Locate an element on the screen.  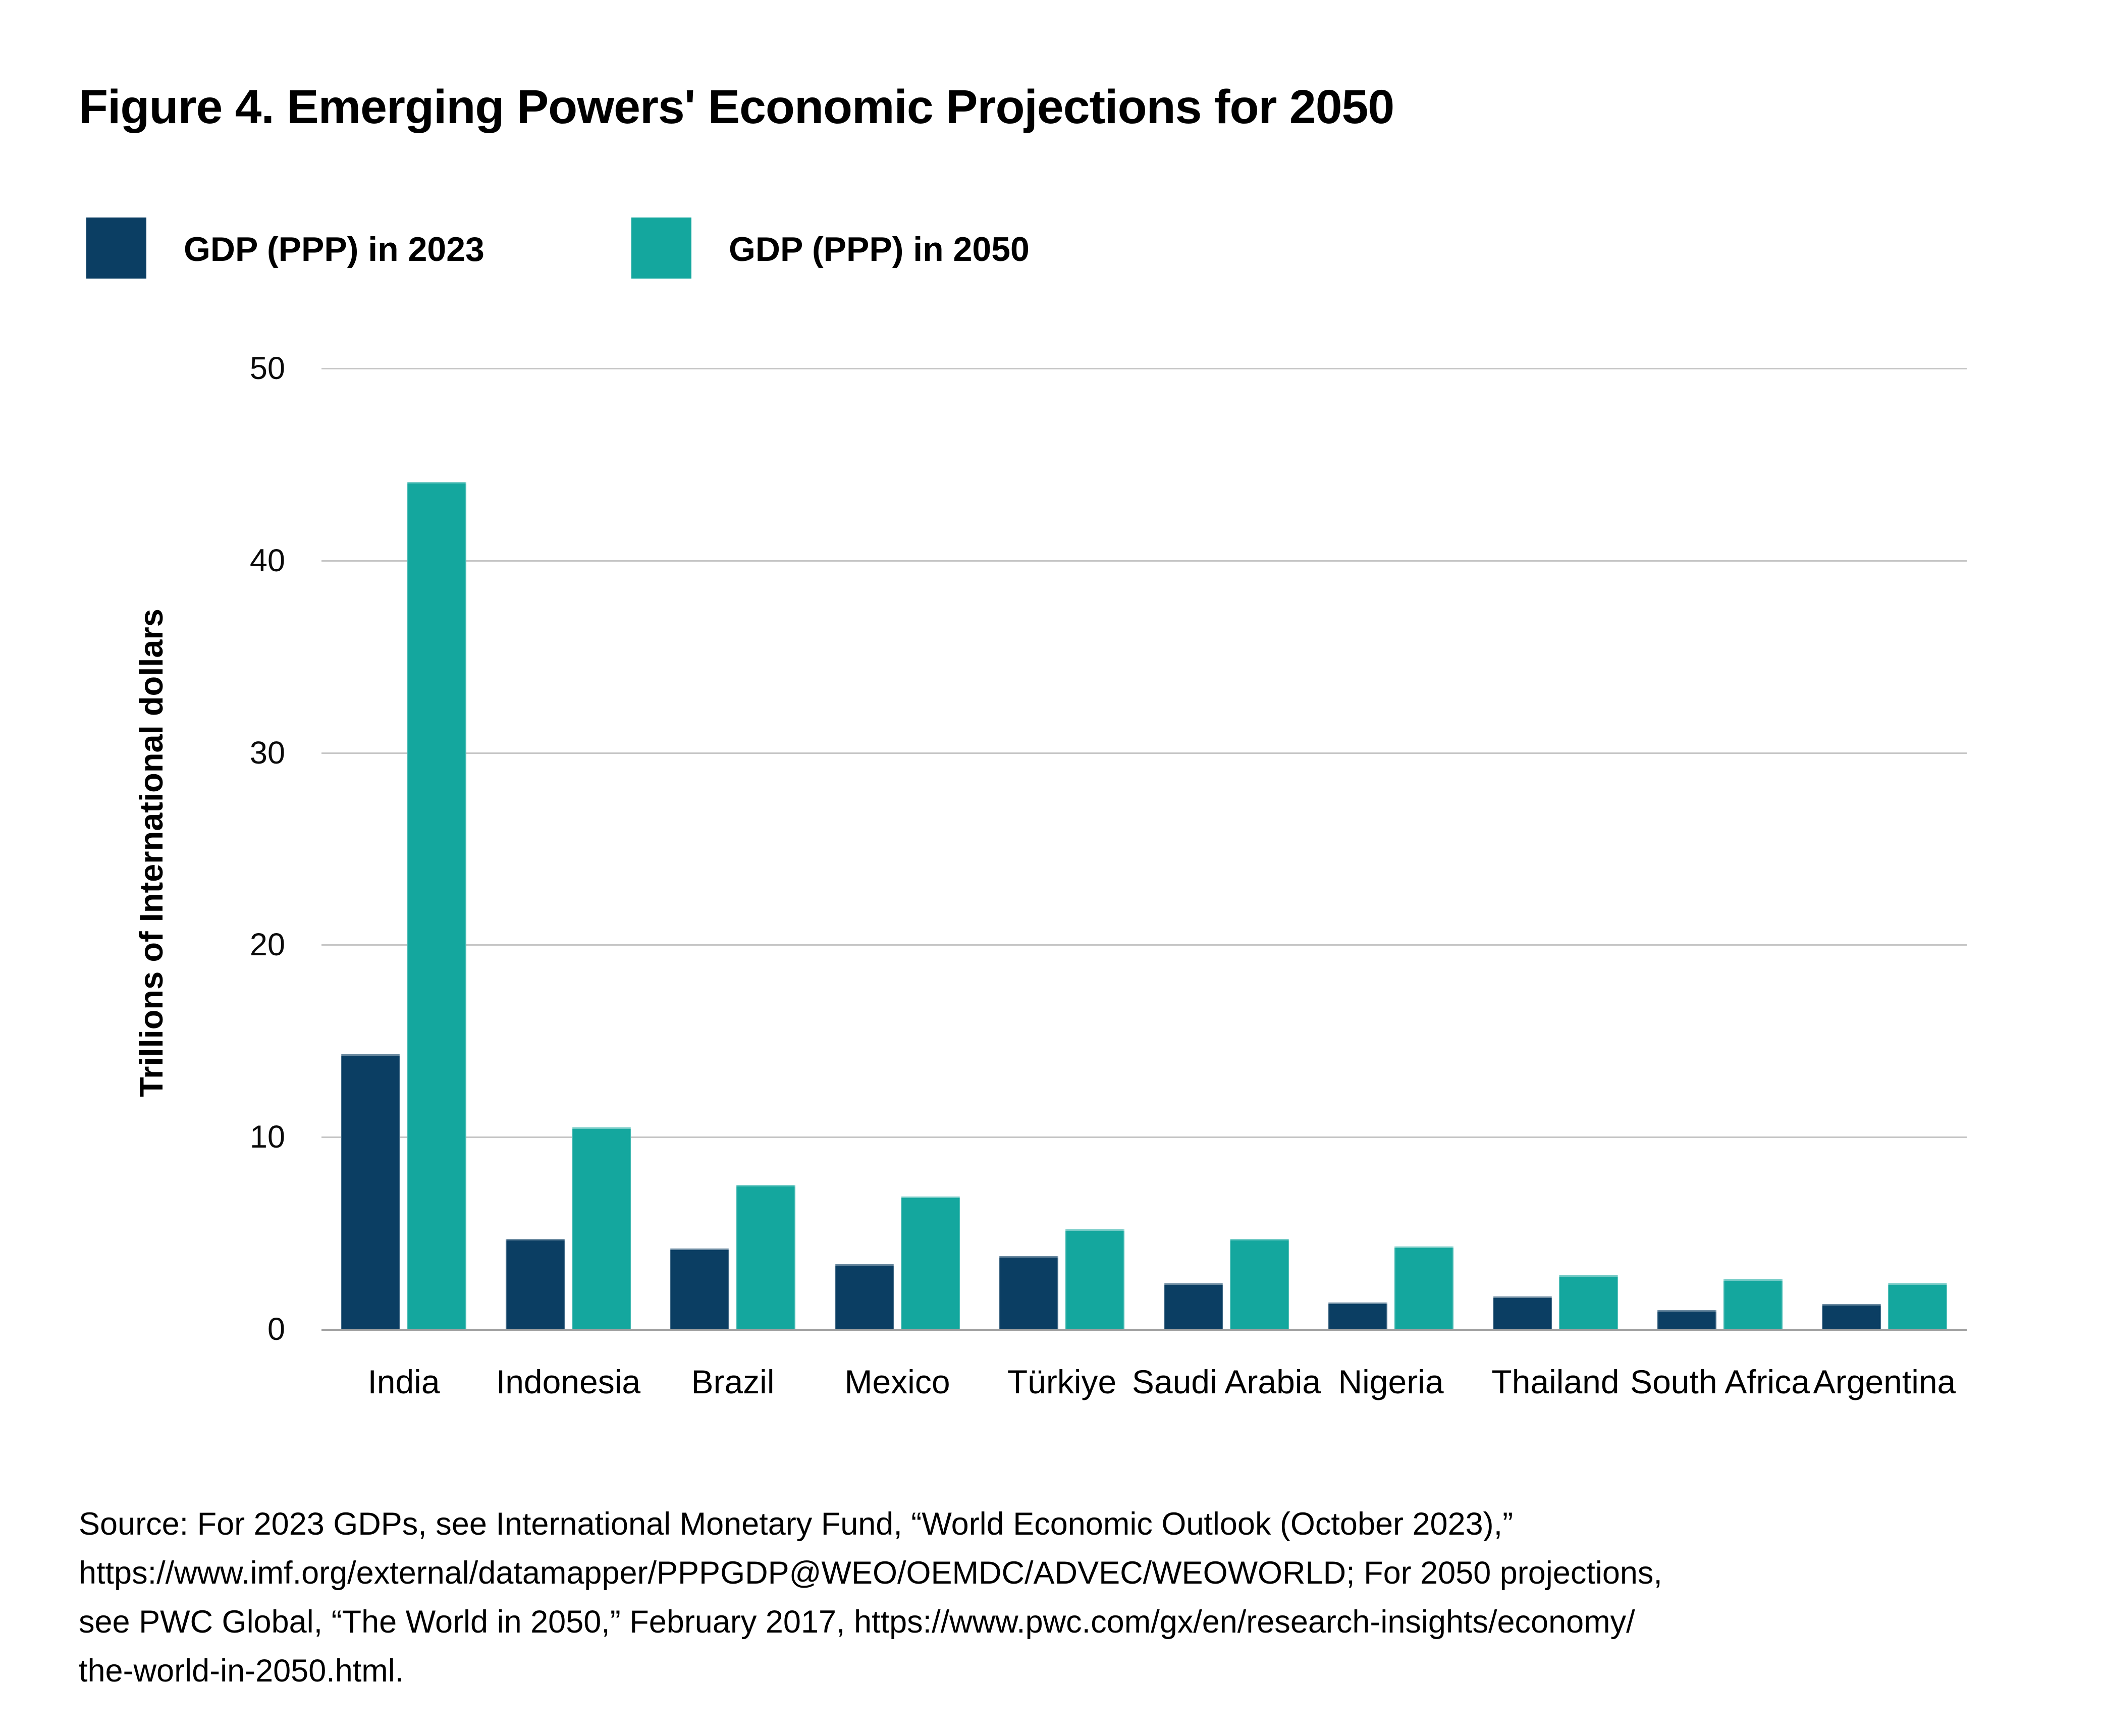
y-tick-label-30: 30 is located at coordinates (267, 753).